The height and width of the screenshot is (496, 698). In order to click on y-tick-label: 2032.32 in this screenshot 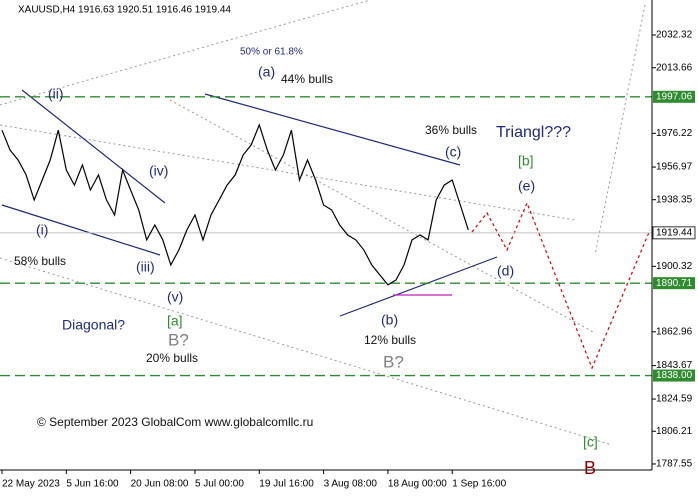, I will do `click(674, 35)`.